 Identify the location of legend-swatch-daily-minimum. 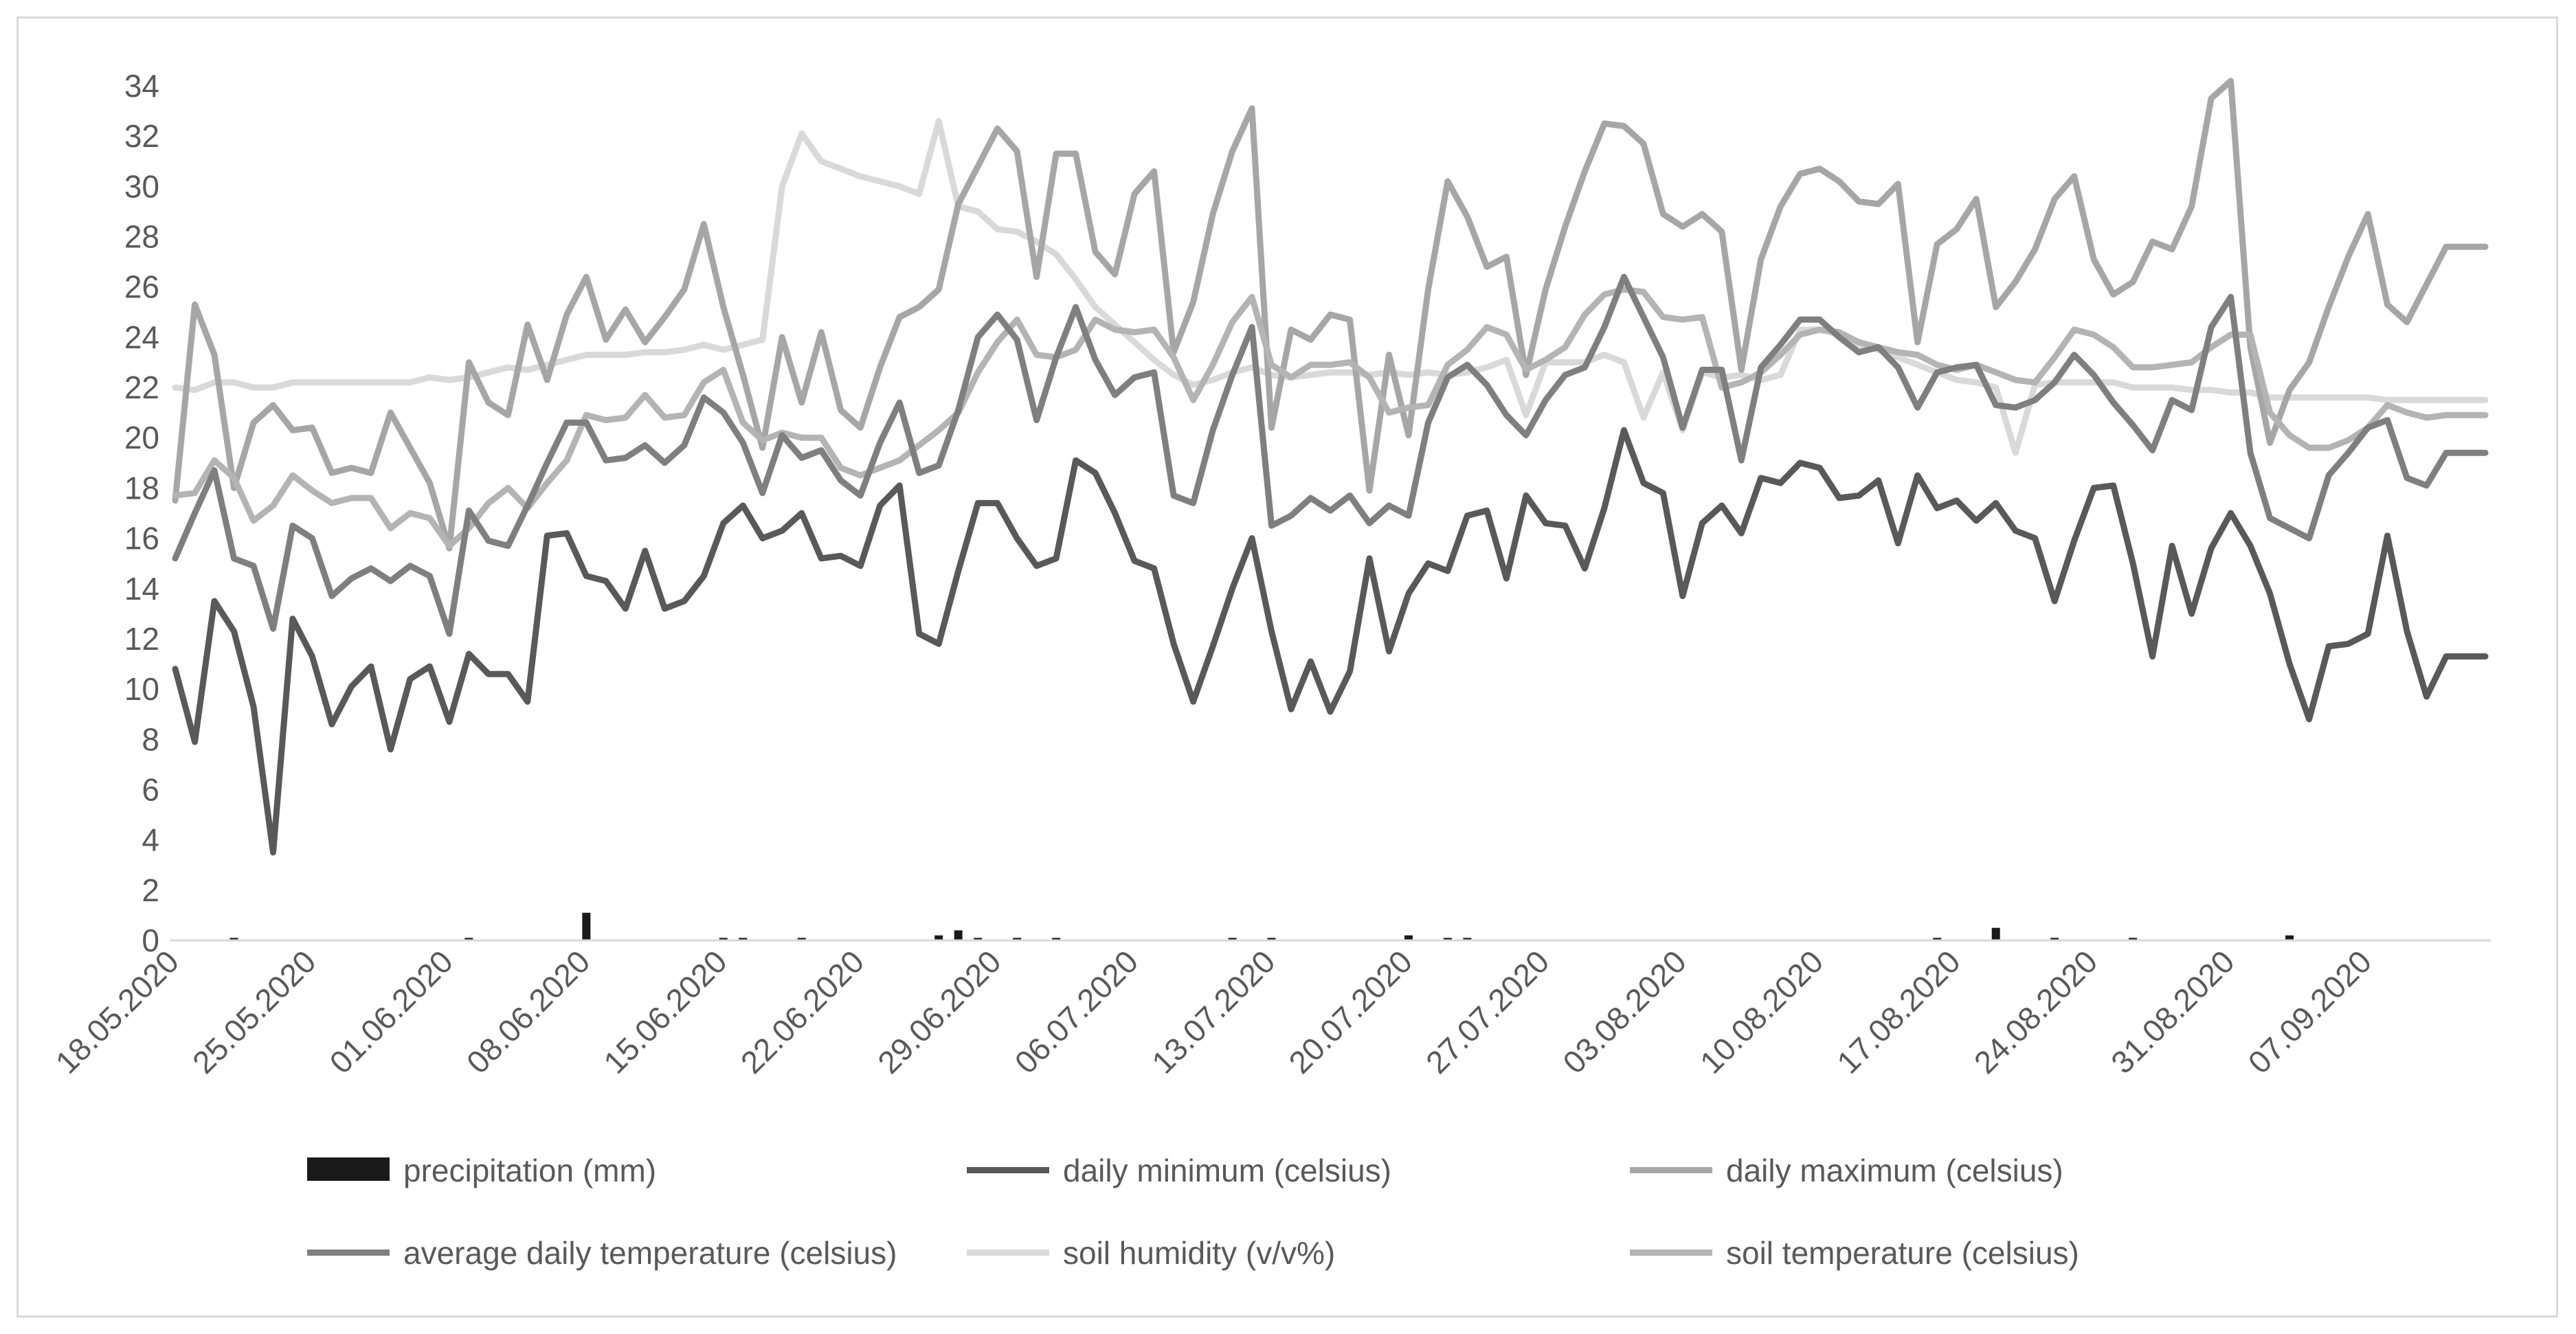
(1008, 1170).